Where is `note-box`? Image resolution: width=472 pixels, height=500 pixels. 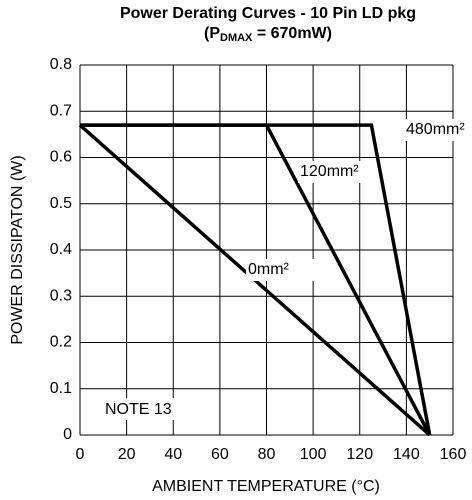
note-box is located at coordinates (145, 409).